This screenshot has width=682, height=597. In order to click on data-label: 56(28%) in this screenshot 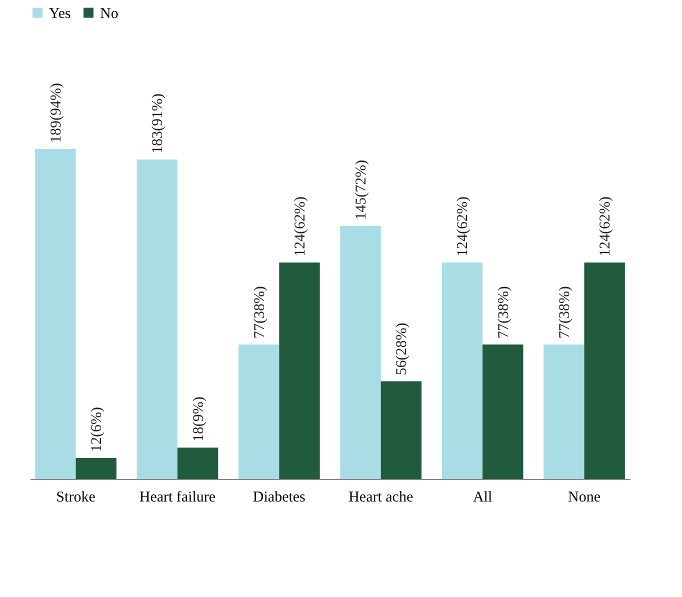, I will do `click(402, 349)`.